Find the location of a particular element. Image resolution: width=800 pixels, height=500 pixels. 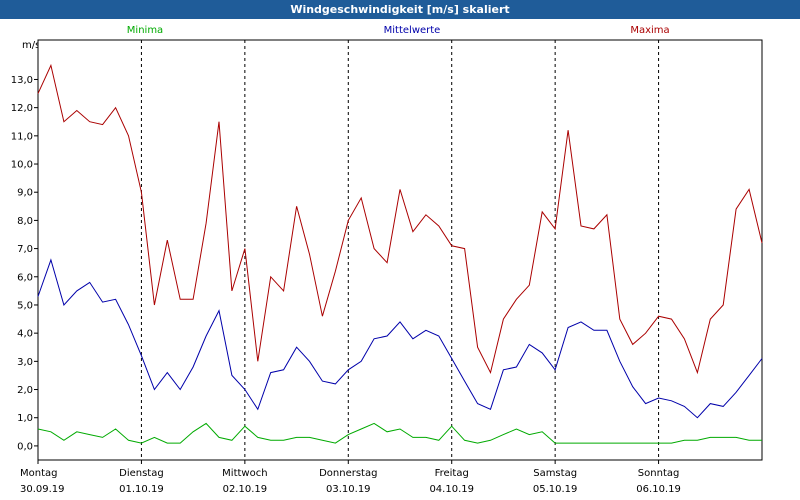

y-tick-label: 4,0 is located at coordinates (25, 334).